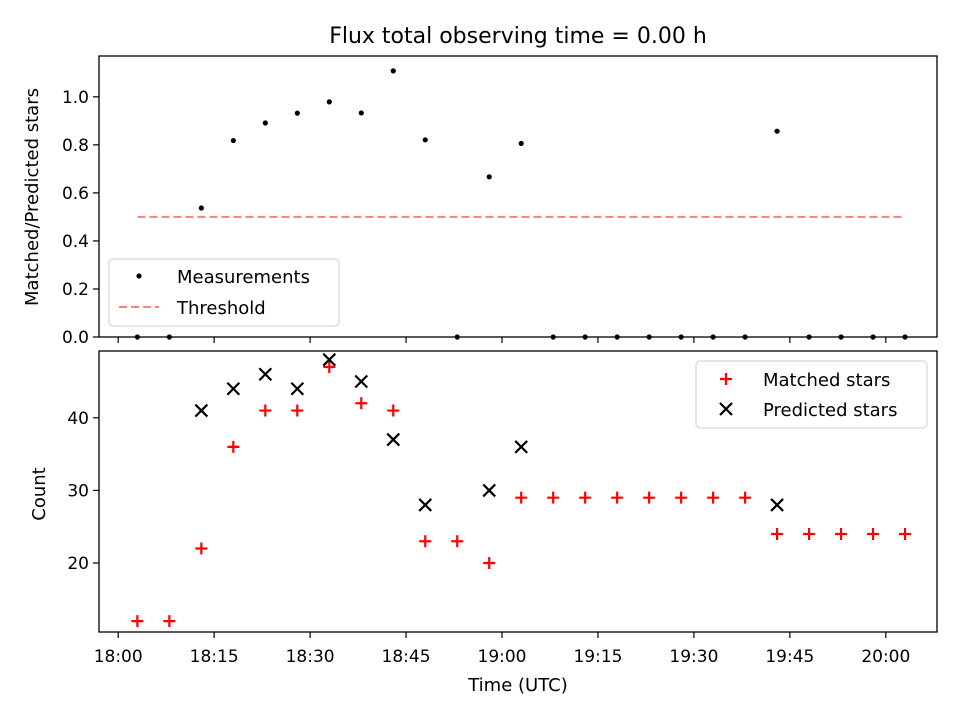  Describe the element at coordinates (221, 308) in the screenshot. I see `legend-threshold-label: Threshold` at that location.